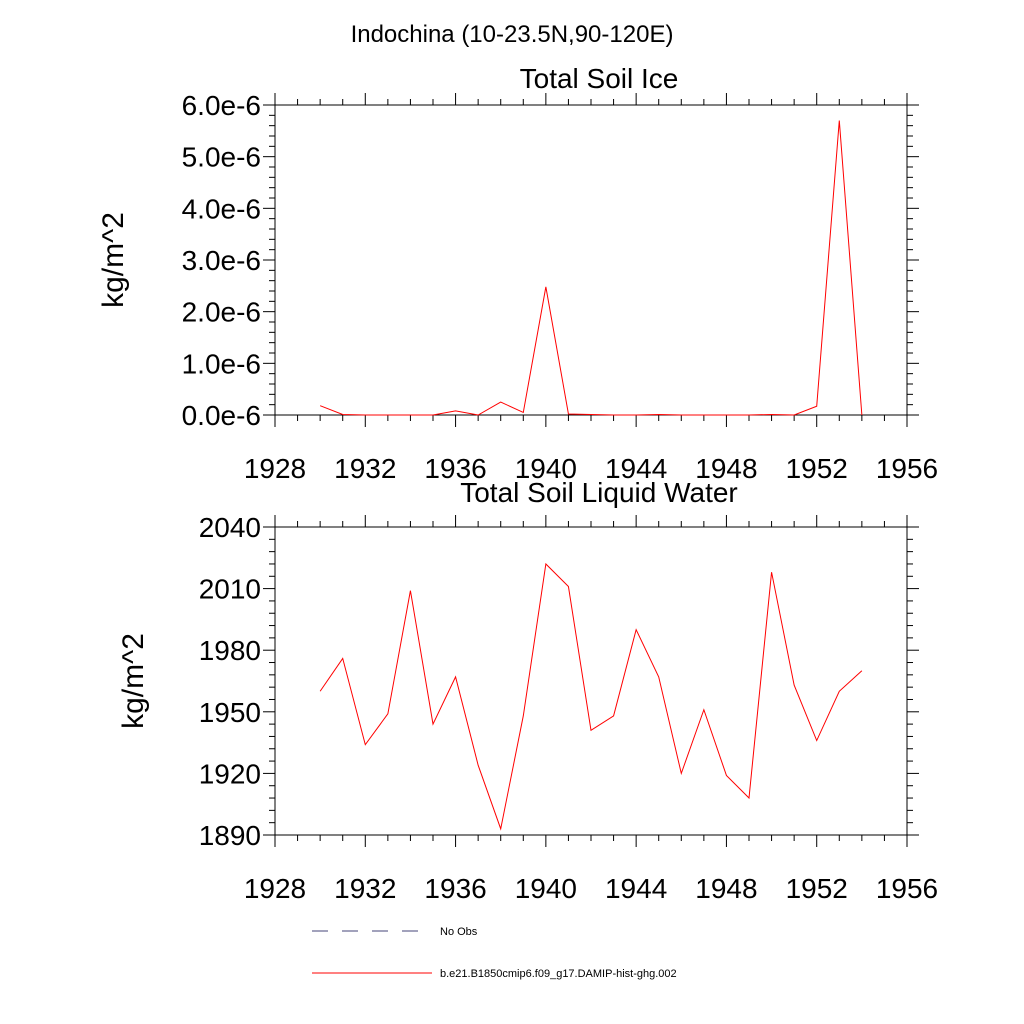 Image resolution: width=1024 pixels, height=1024 pixels. What do you see at coordinates (230, 589) in the screenshot?
I see `y-tick-label: 2010` at bounding box center [230, 589].